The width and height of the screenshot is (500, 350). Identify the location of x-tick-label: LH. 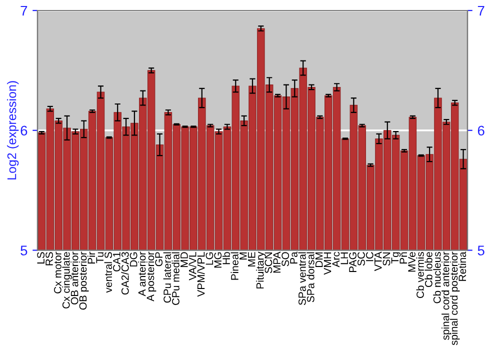
(344, 258).